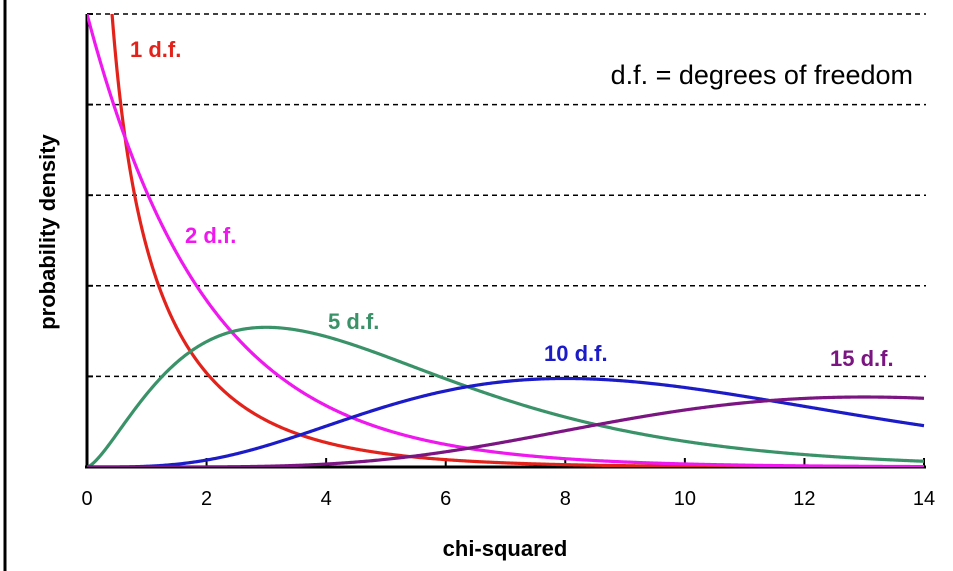 The width and height of the screenshot is (953, 571). I want to click on x-tick-label: 2, so click(206, 499).